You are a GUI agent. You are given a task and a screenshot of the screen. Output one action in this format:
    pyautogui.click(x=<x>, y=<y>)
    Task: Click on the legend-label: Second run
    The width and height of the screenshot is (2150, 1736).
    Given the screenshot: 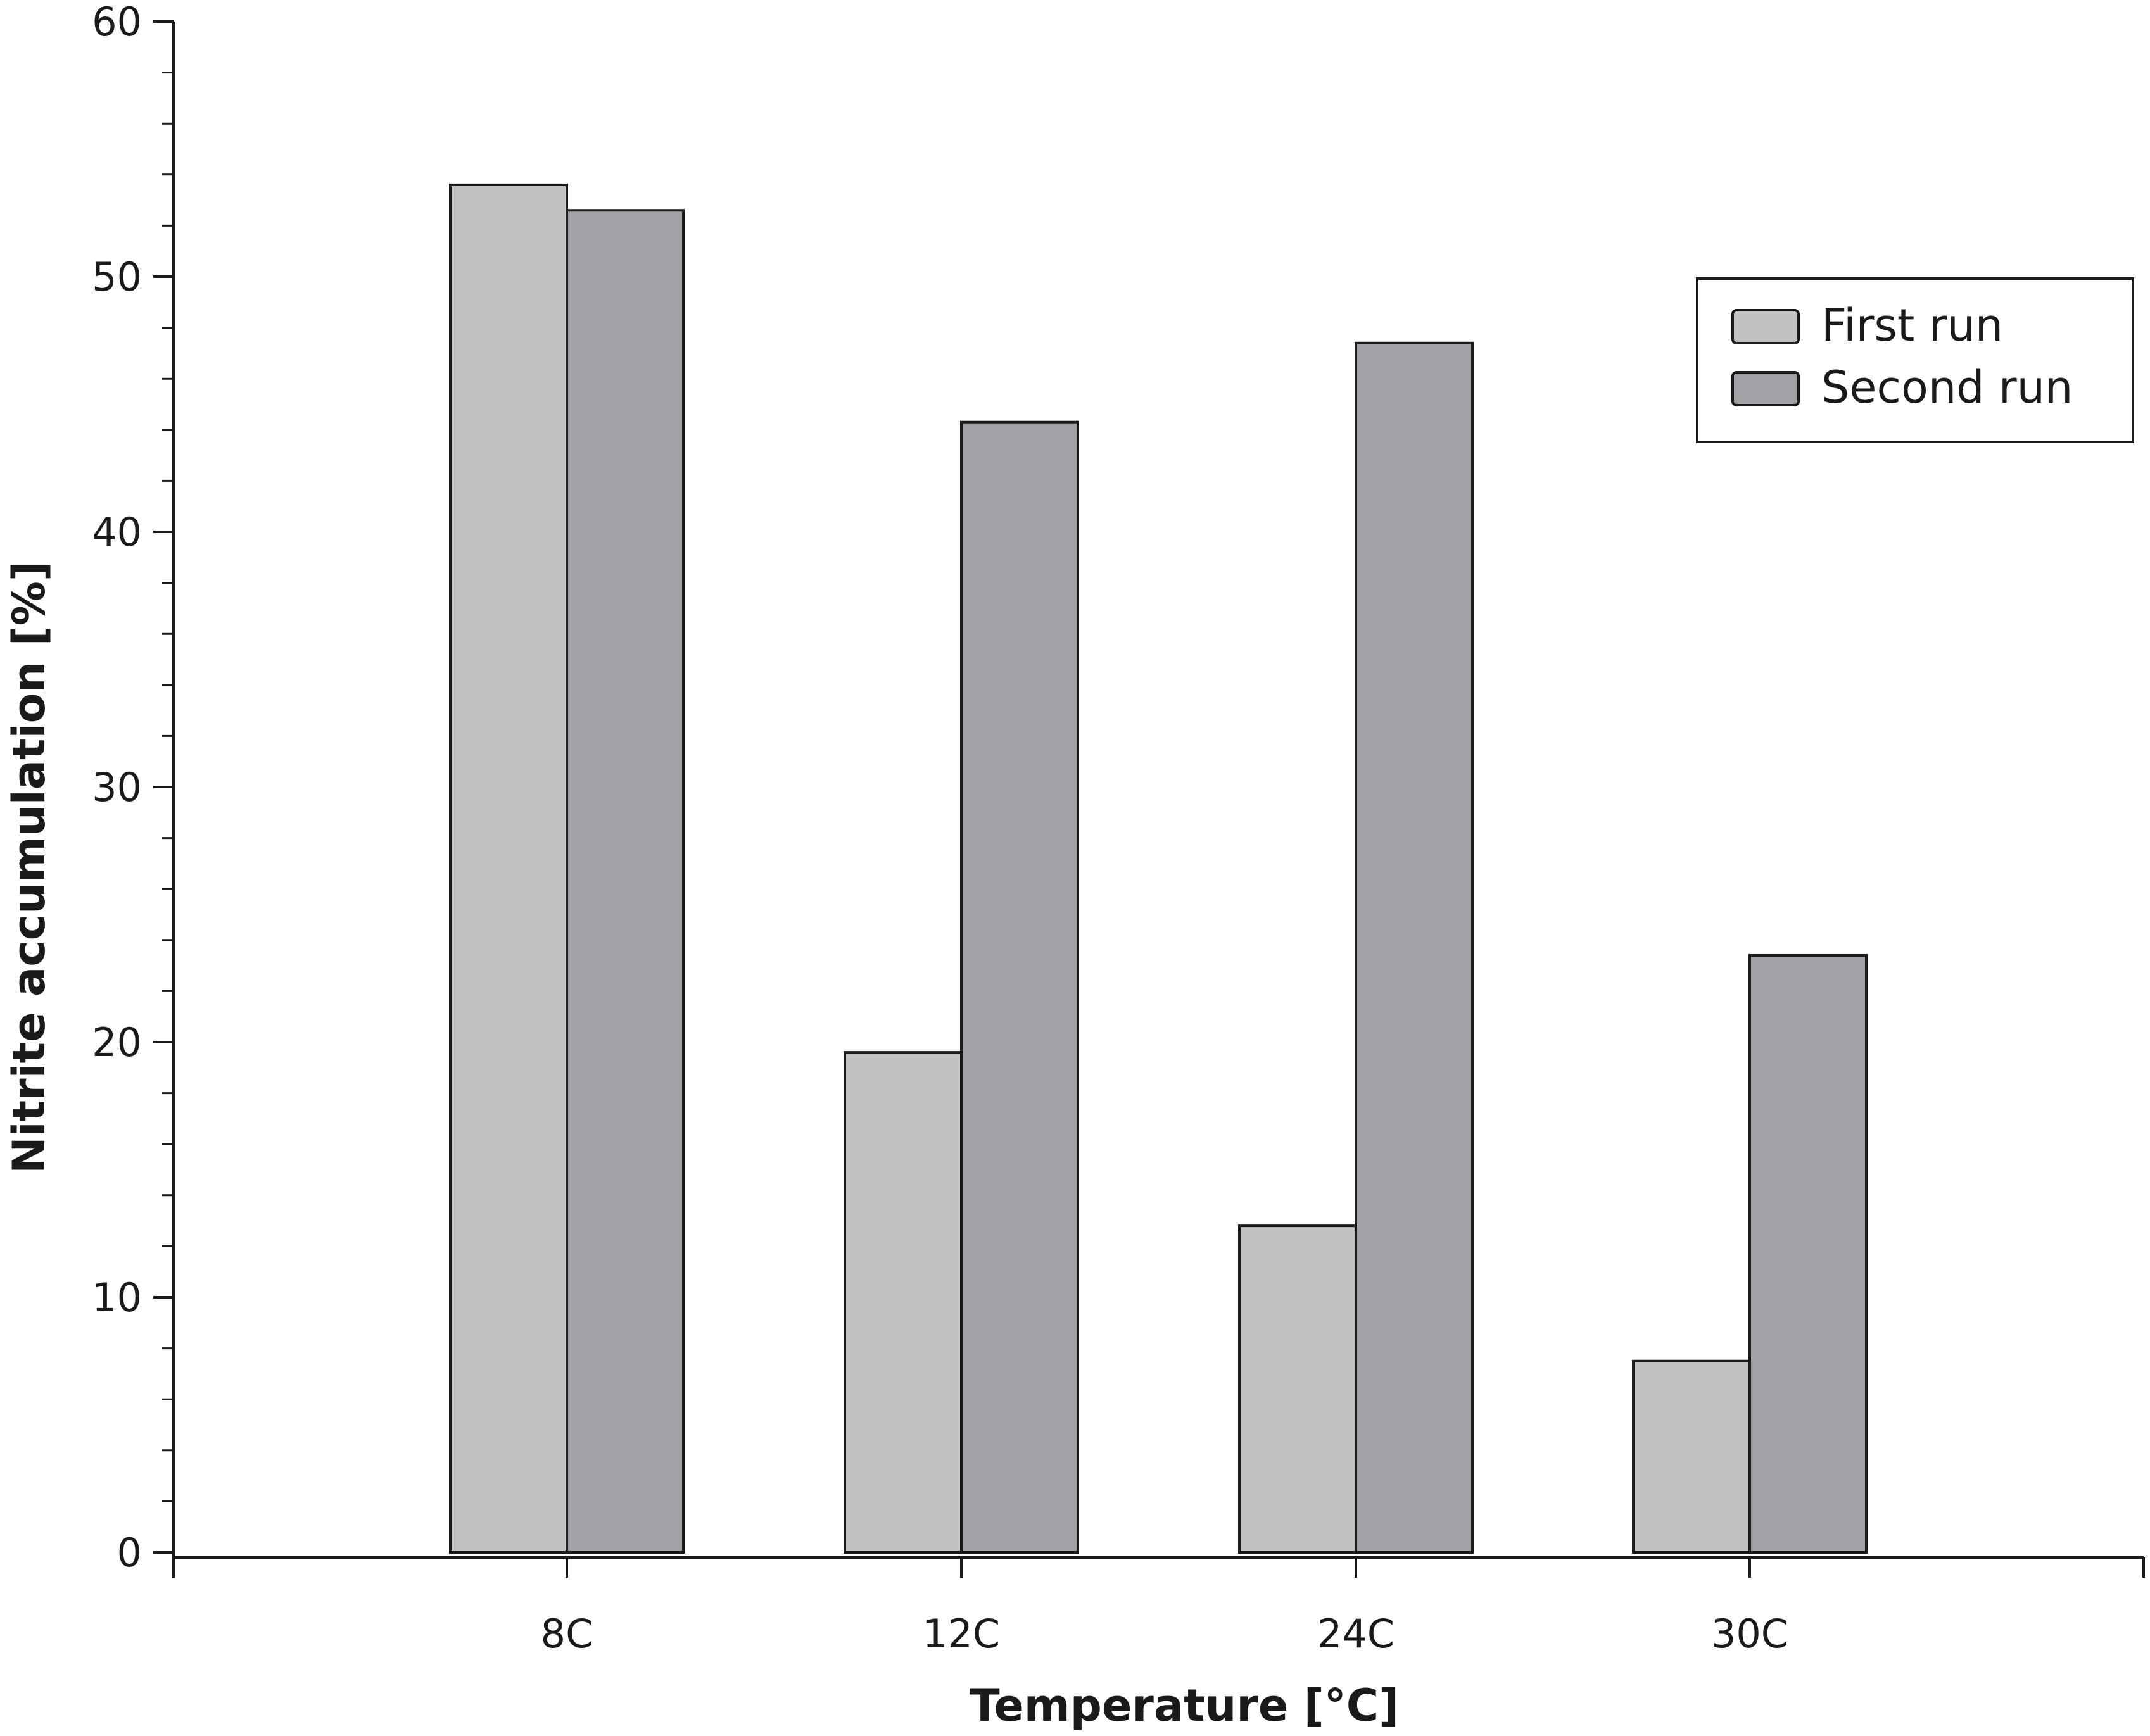 What is the action you would take?
    pyautogui.click(x=1947, y=387)
    